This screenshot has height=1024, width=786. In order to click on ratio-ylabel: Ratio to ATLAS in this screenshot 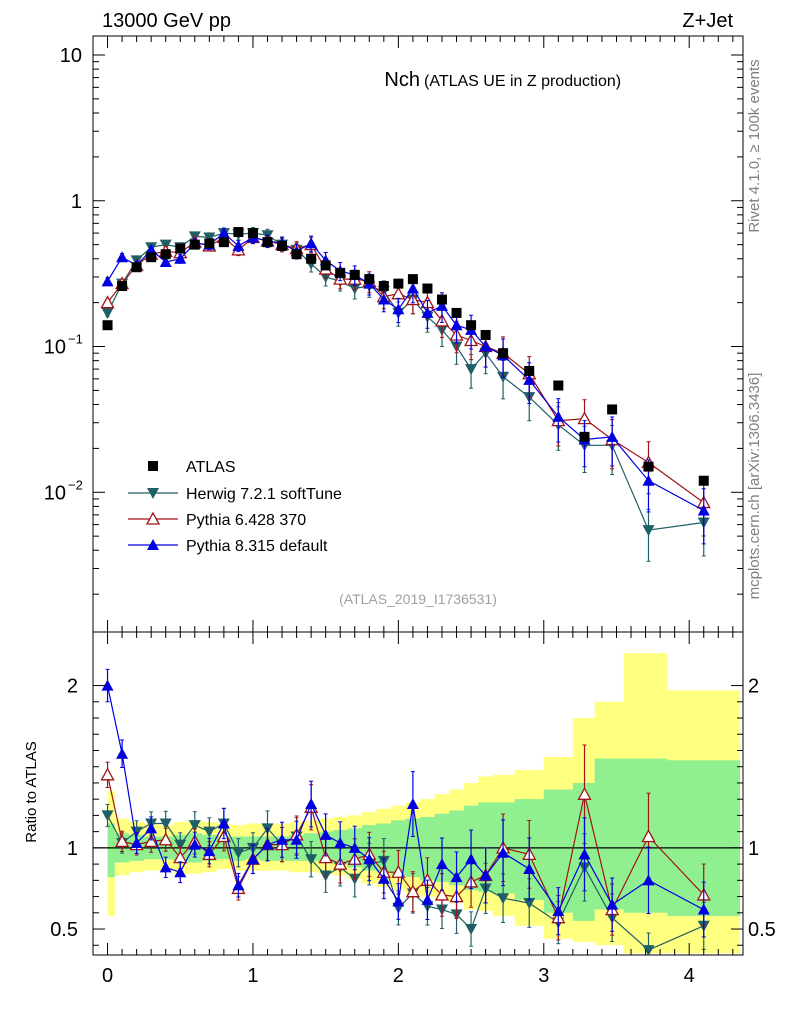, I will do `click(31, 791)`.